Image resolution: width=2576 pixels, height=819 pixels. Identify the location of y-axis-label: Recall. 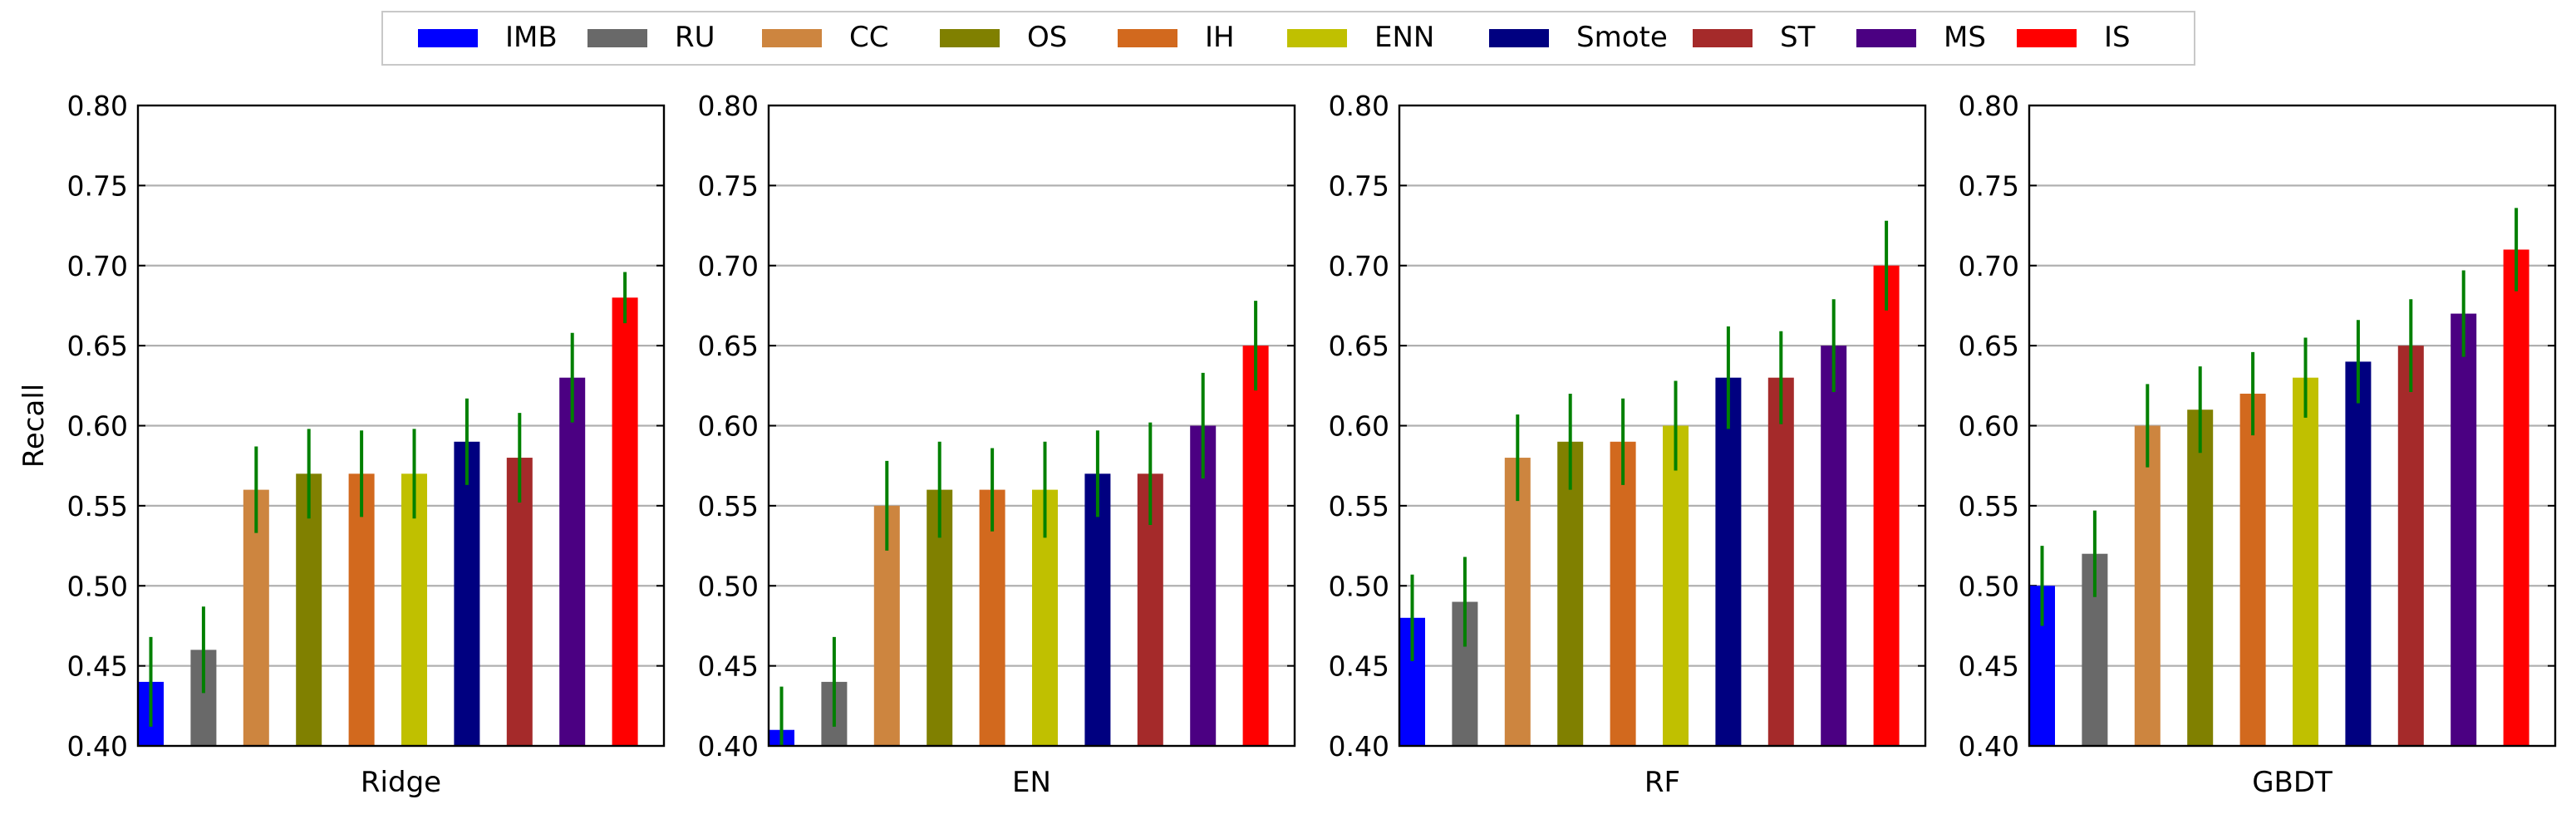
(34, 426).